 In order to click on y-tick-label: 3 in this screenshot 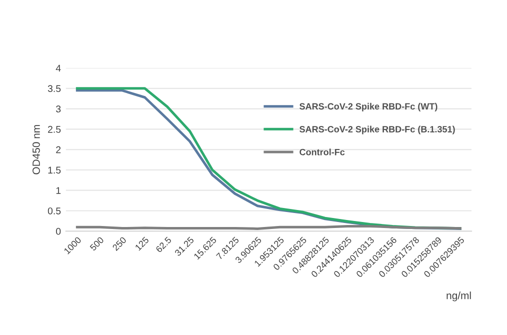, I will do `click(58, 109)`.